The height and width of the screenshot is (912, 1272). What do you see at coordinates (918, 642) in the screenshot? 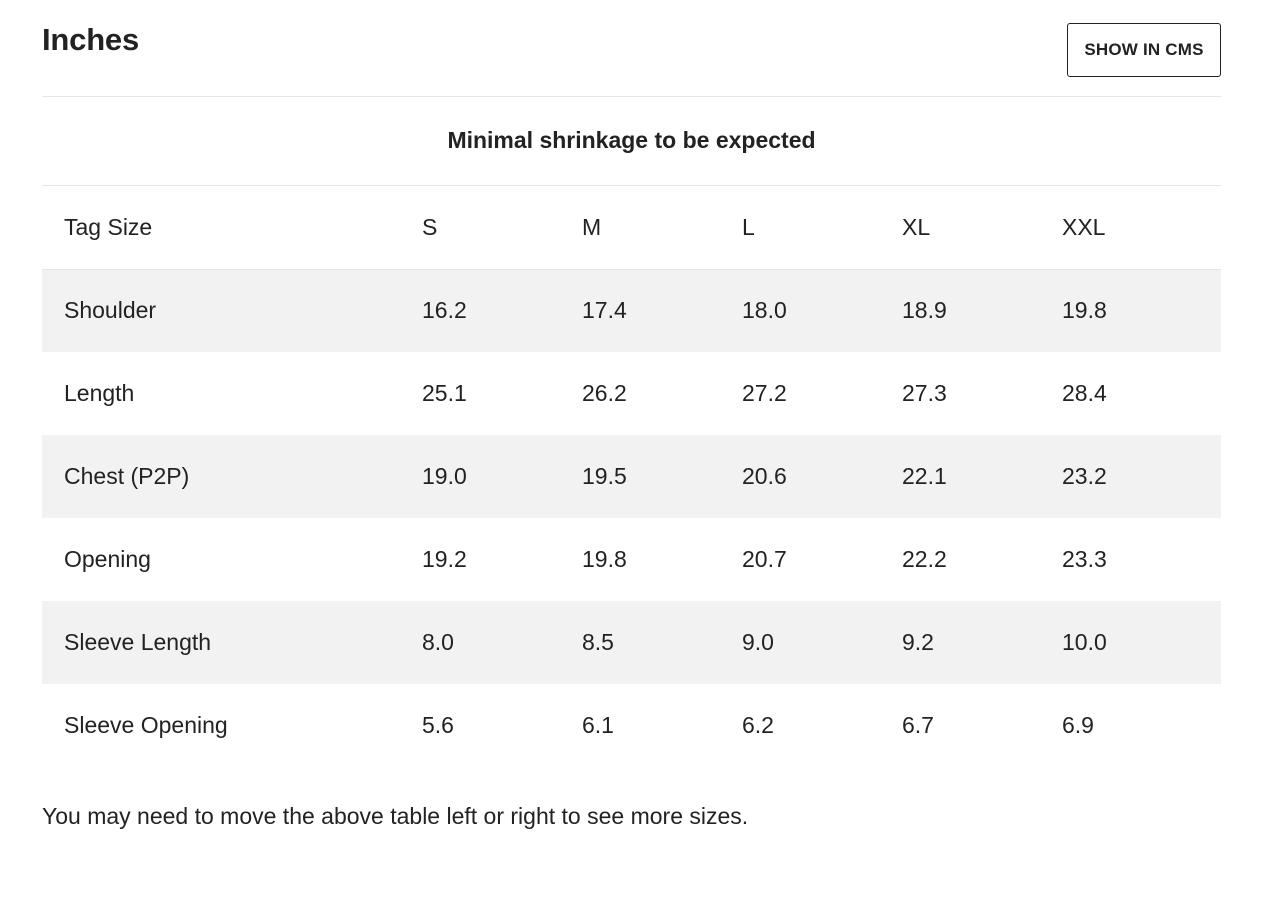
I see `table-cell: 9.2` at bounding box center [918, 642].